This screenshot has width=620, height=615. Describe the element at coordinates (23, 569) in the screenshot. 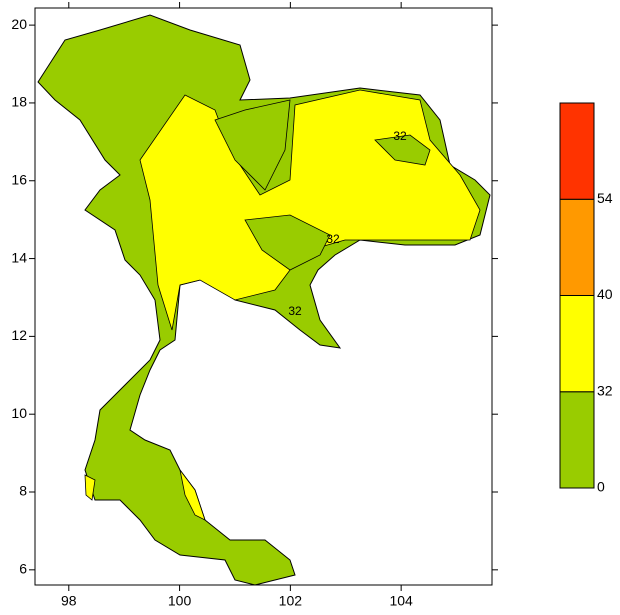

I see `y-tick-label: 6` at that location.